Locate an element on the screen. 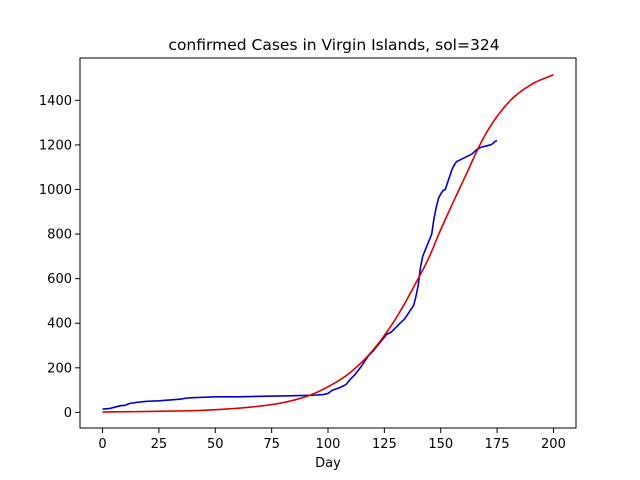 The width and height of the screenshot is (640, 480). y-axis: 0 200 400 600 800 1000 1200 1400 is located at coordinates (59, 257).